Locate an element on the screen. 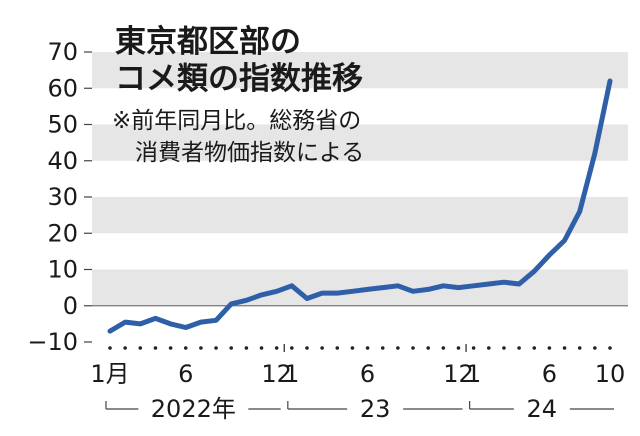 The image size is (640, 436). x-axis: 1月 6 121 6 121 6 10 is located at coordinates (357, 366).